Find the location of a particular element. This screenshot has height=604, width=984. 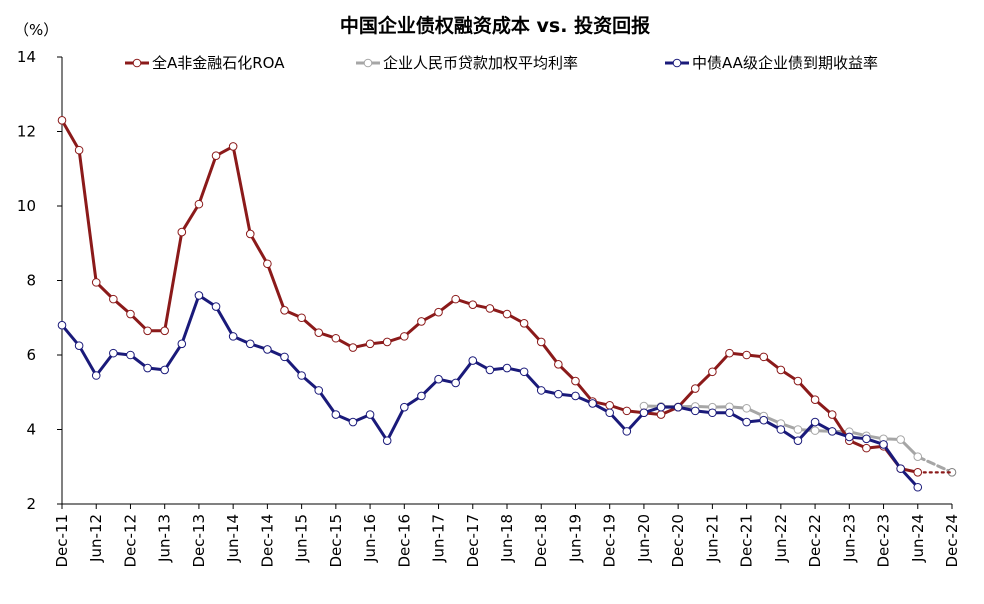

y-tick-label: 4 is located at coordinates (31, 430).